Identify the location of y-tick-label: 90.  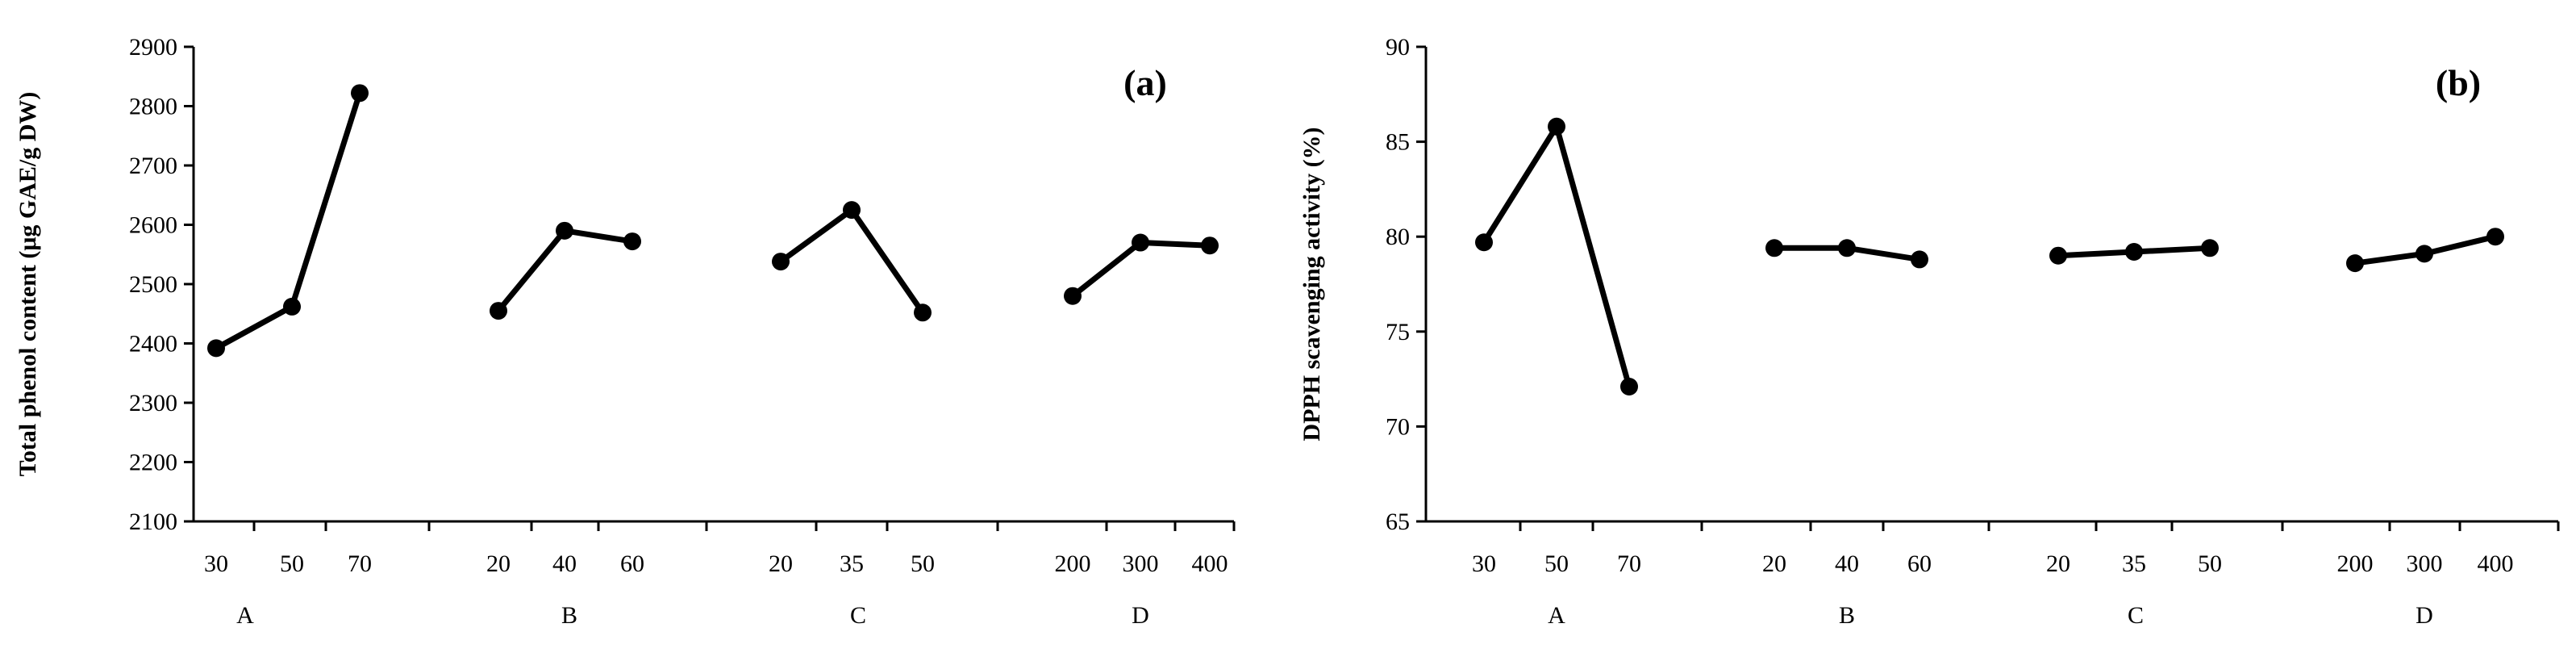
(1398, 48).